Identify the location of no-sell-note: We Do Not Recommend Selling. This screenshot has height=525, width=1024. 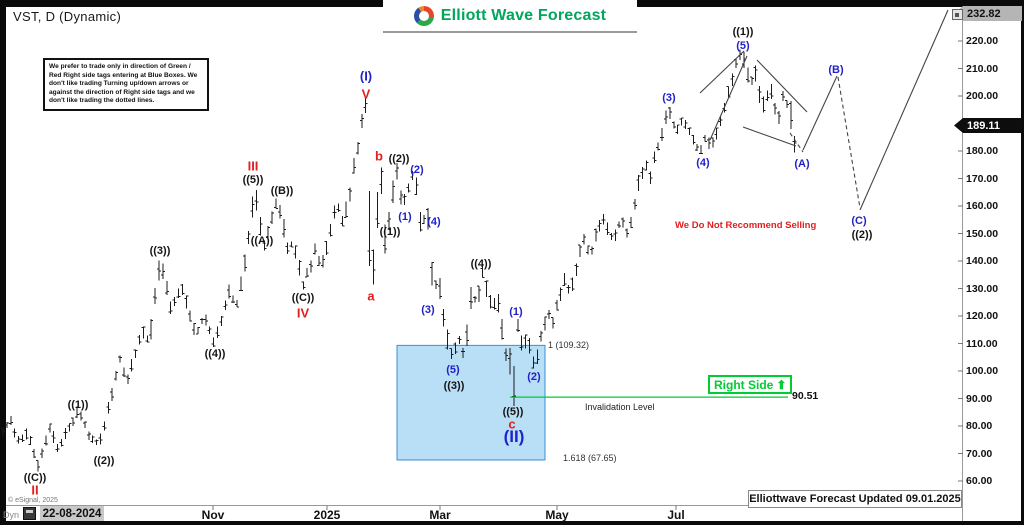
(746, 225).